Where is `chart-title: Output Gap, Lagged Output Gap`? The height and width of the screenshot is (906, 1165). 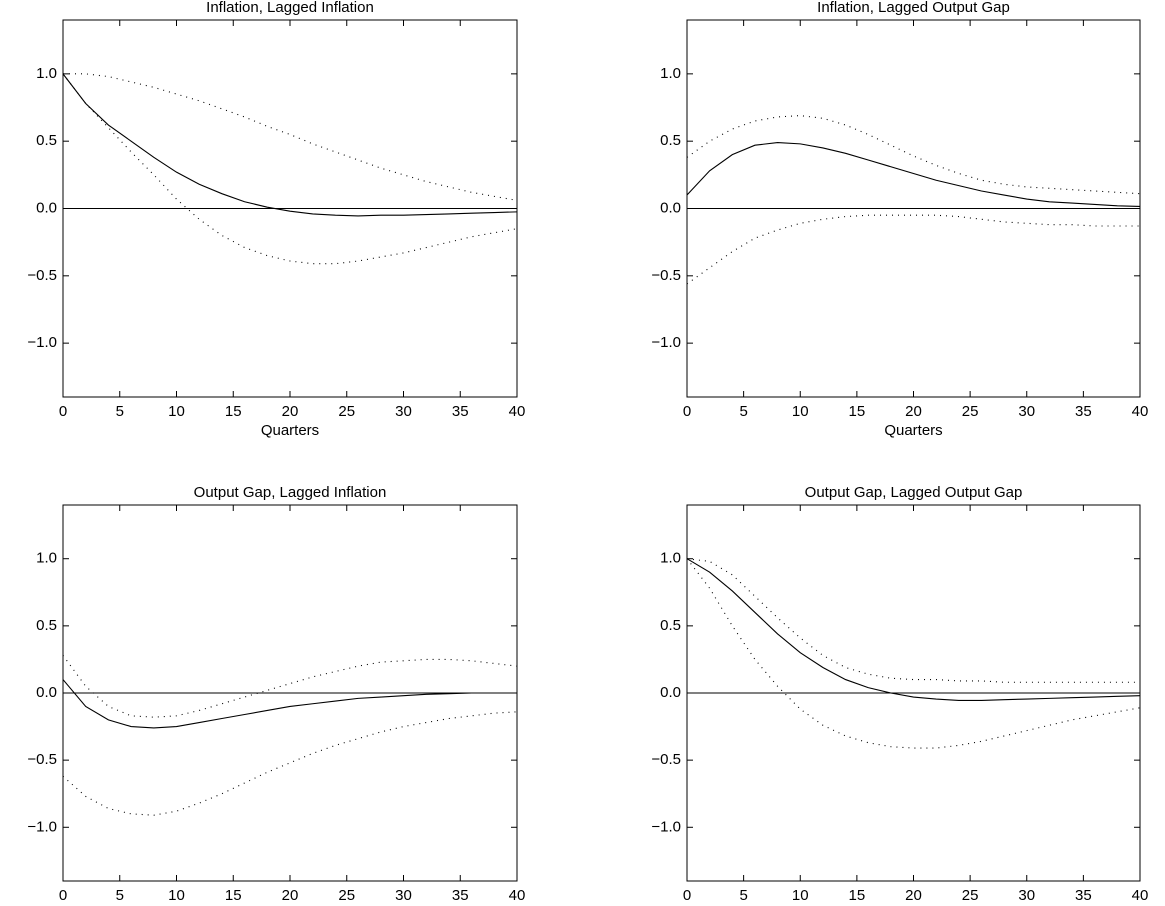
chart-title: Output Gap, Lagged Output Gap is located at coordinates (914, 492).